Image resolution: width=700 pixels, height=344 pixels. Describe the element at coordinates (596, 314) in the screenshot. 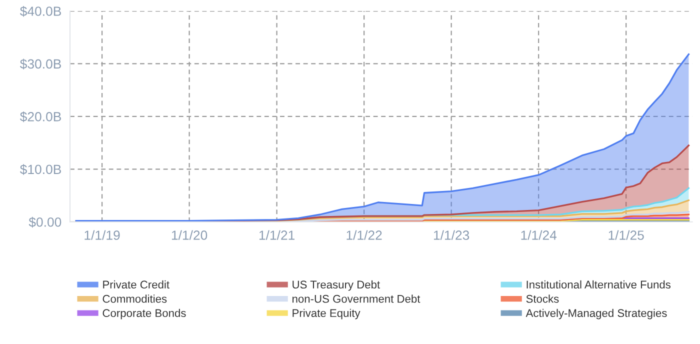

I see `legend-label: Actively-Managed Strategies` at that location.